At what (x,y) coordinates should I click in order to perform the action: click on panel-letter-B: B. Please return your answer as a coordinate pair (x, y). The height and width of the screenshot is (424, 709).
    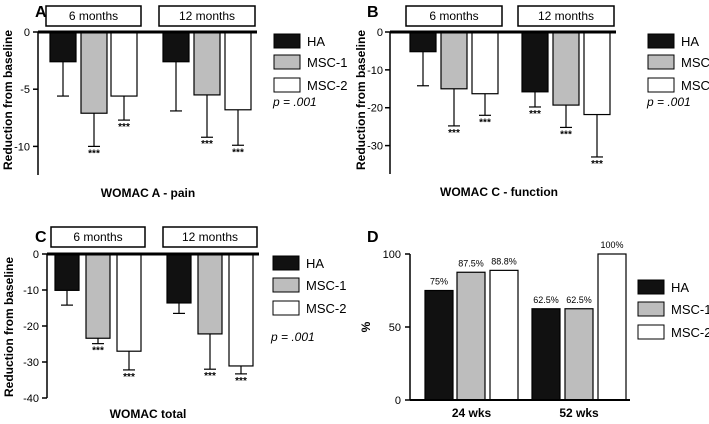
    Looking at the image, I should click on (373, 12).